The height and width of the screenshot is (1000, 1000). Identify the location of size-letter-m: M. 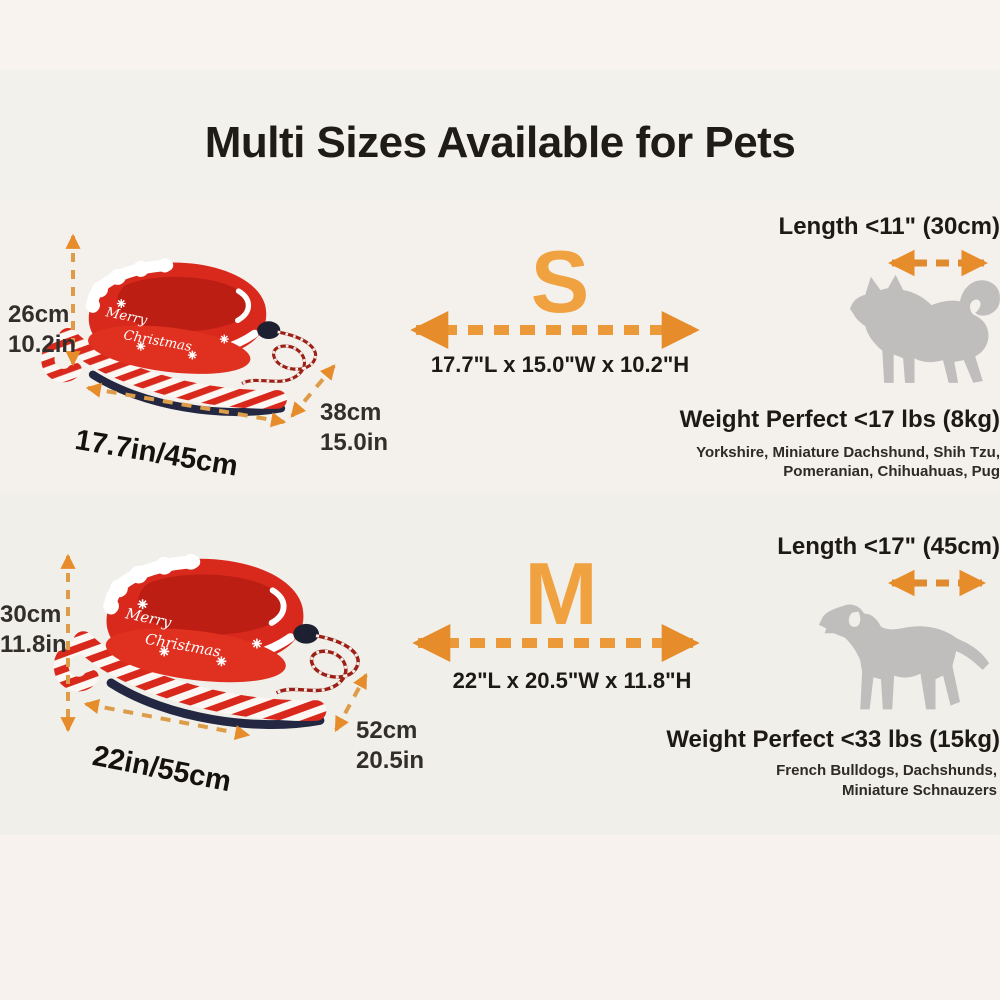
(561, 593).